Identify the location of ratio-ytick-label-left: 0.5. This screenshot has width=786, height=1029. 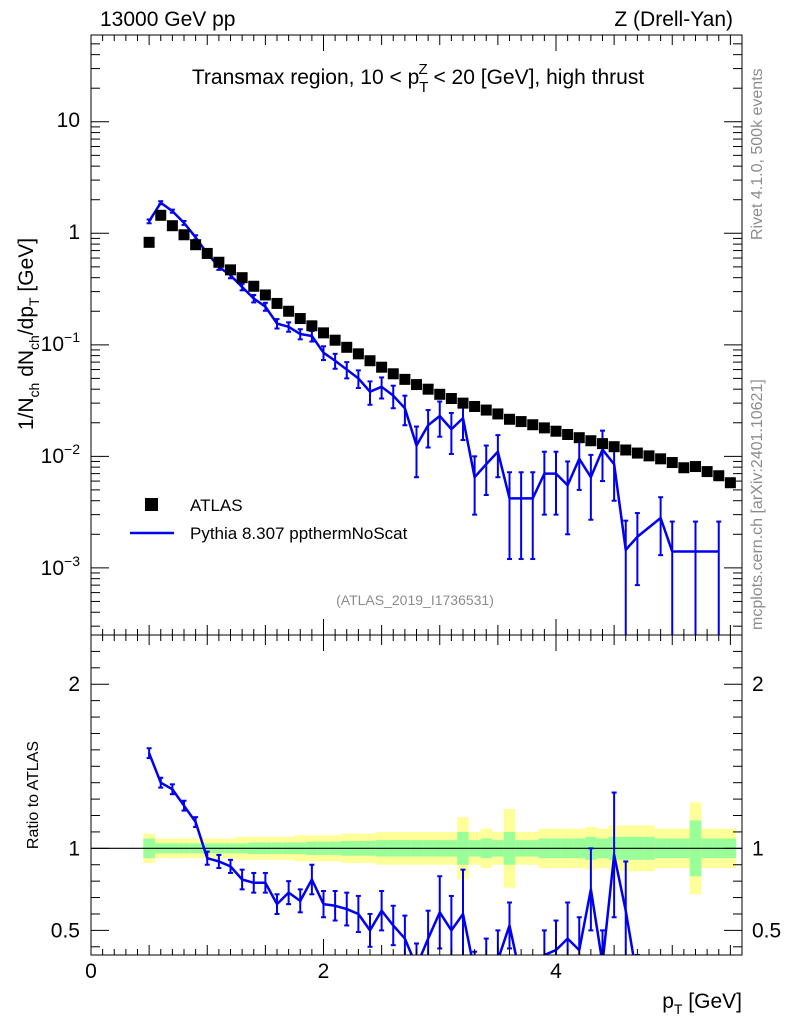
(65, 930).